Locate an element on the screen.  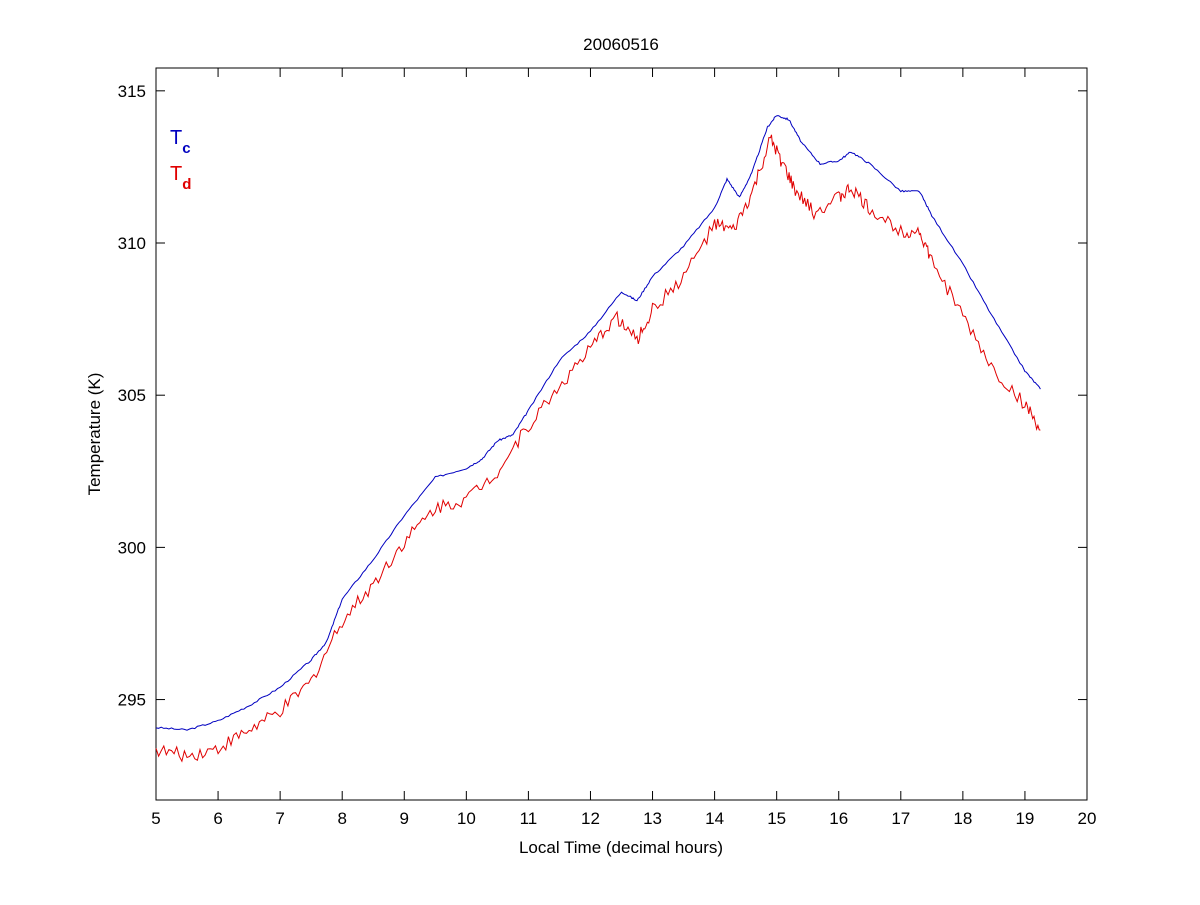
x-tick-label: 6 is located at coordinates (217, 818).